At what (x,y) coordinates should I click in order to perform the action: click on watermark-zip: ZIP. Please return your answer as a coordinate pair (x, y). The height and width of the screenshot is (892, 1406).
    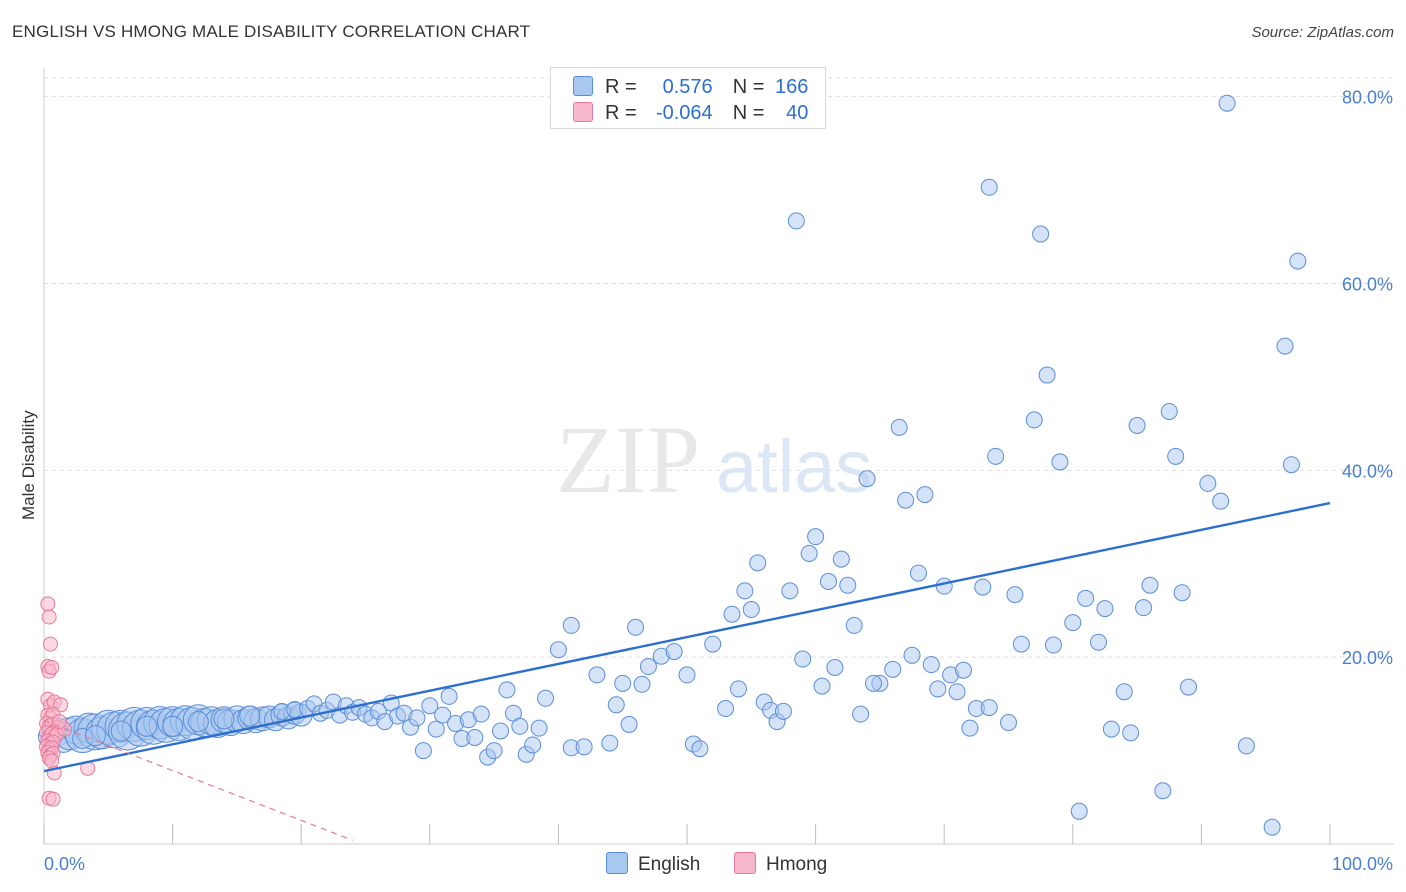
    Looking at the image, I should click on (628, 459).